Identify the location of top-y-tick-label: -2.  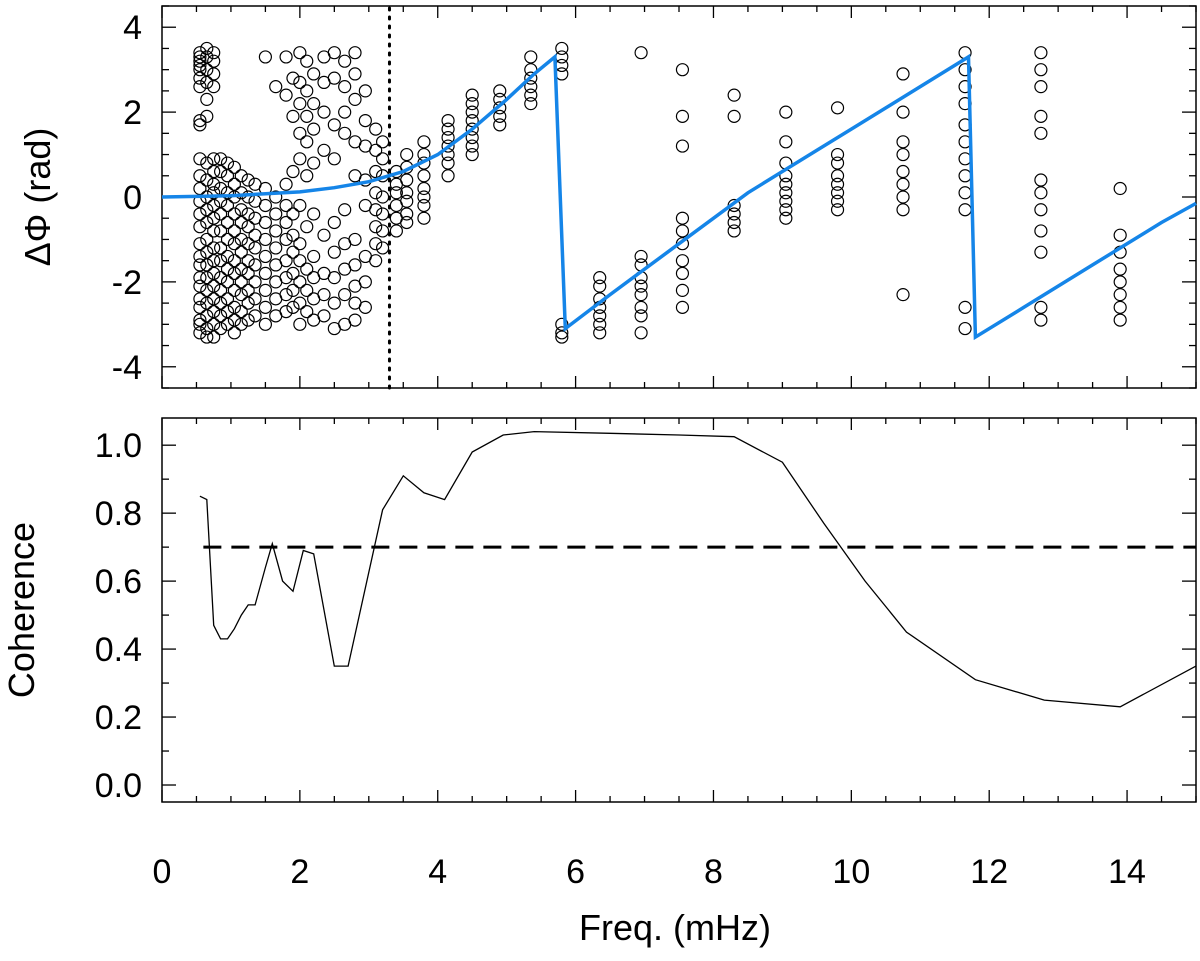
(127, 283).